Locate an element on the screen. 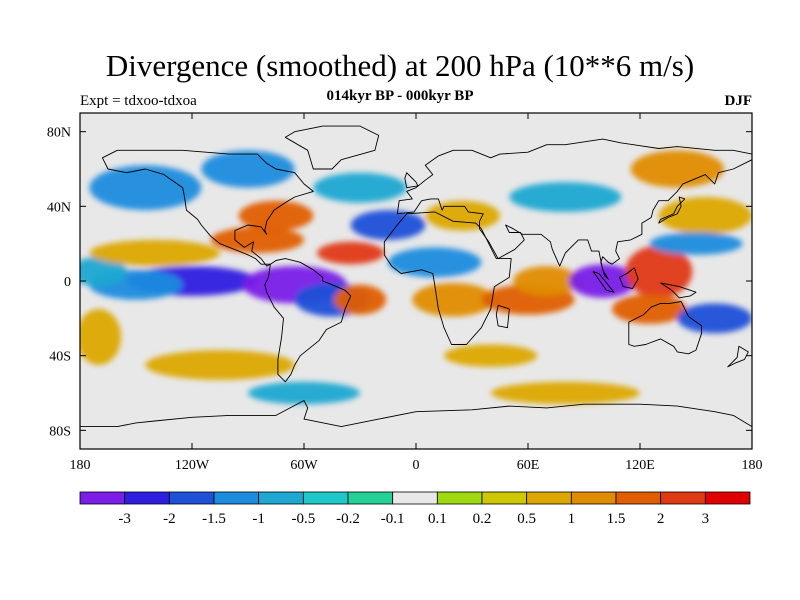 This screenshot has height=600, width=800. x-tick-label-1: 120W is located at coordinates (192, 465).